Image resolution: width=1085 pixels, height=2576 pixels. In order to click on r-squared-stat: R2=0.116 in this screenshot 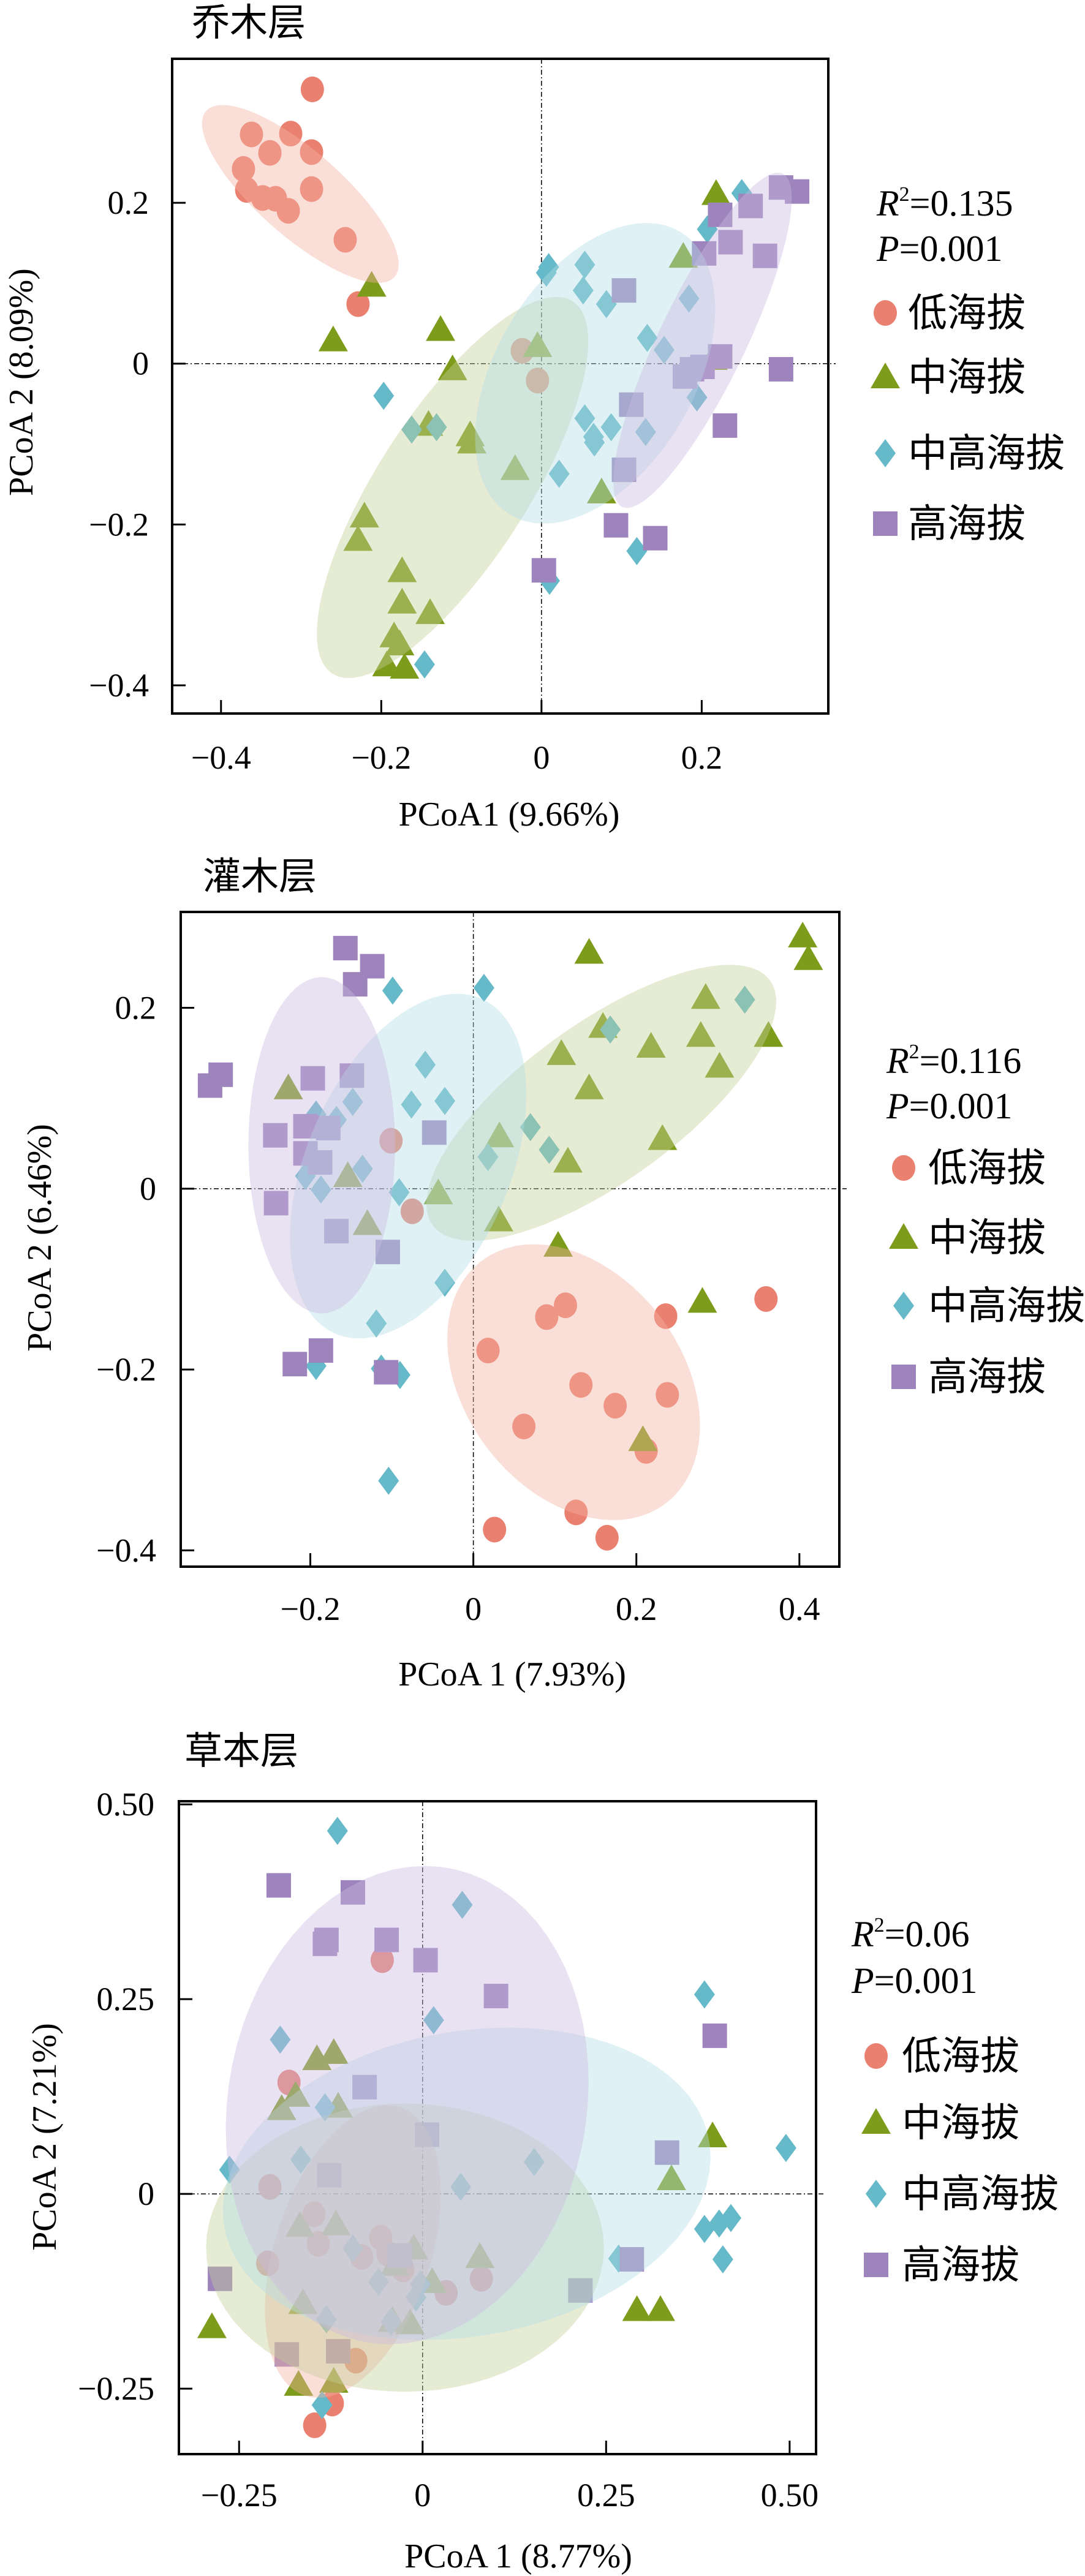, I will do `click(954, 1061)`.